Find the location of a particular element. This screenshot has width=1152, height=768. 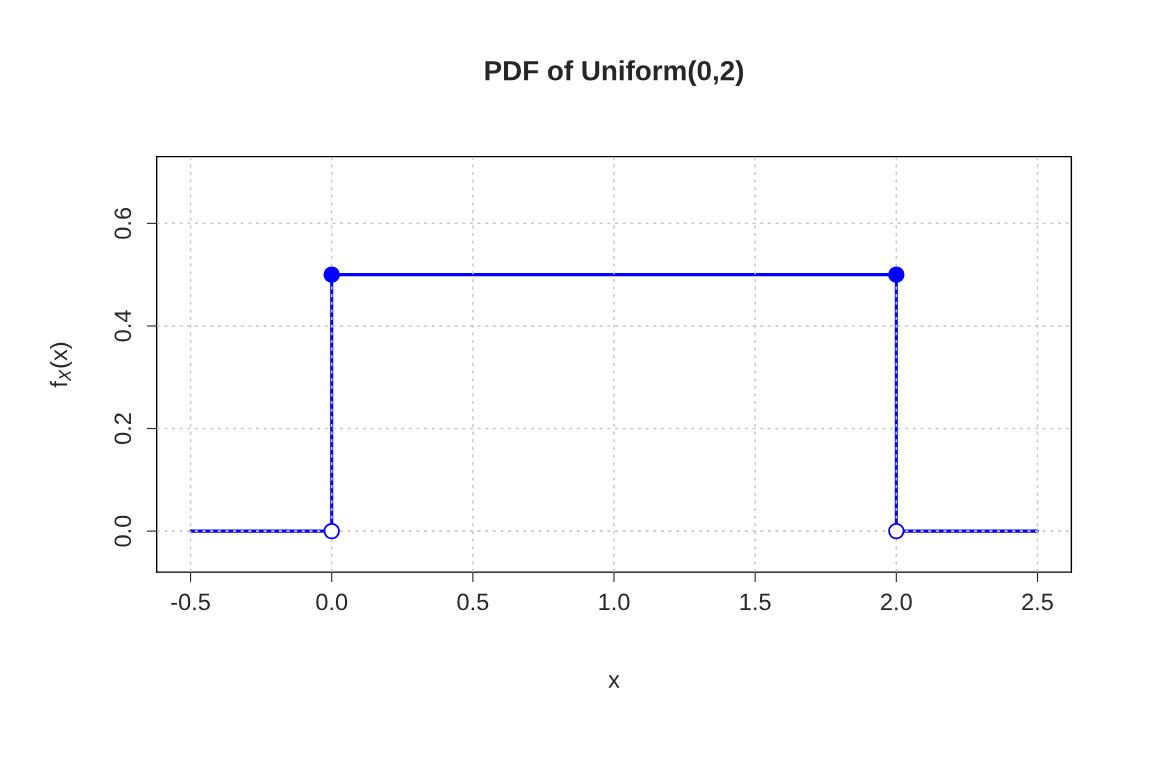

x-tick-label: 0.5 is located at coordinates (473, 602).